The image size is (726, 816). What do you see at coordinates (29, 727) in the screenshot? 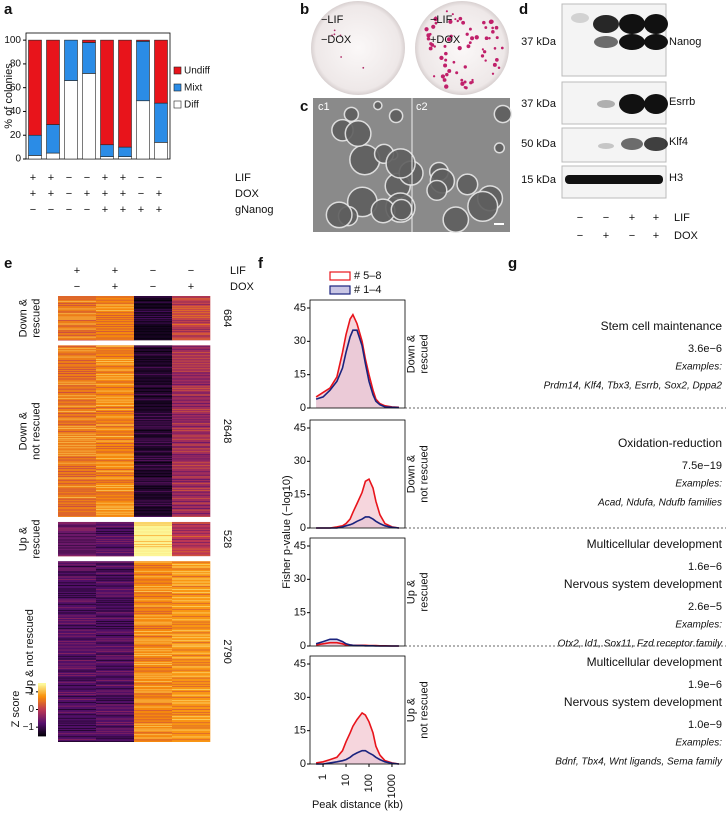
I see `colorbar-tick-label: −1` at bounding box center [29, 727].